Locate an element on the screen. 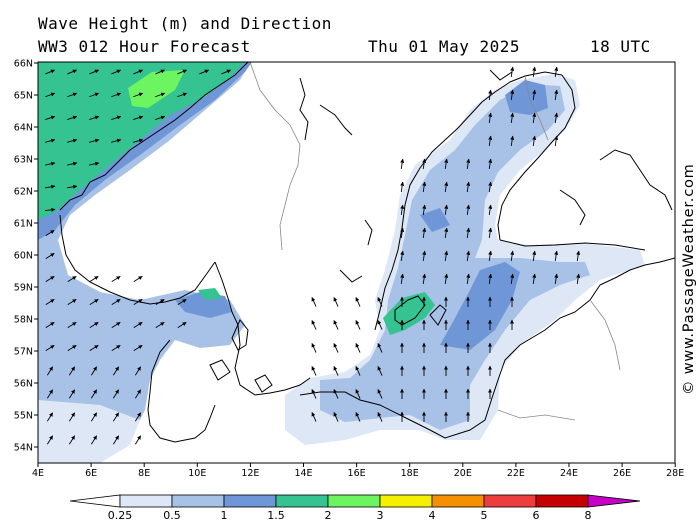  lon-tick-label: 8E is located at coordinates (144, 473).